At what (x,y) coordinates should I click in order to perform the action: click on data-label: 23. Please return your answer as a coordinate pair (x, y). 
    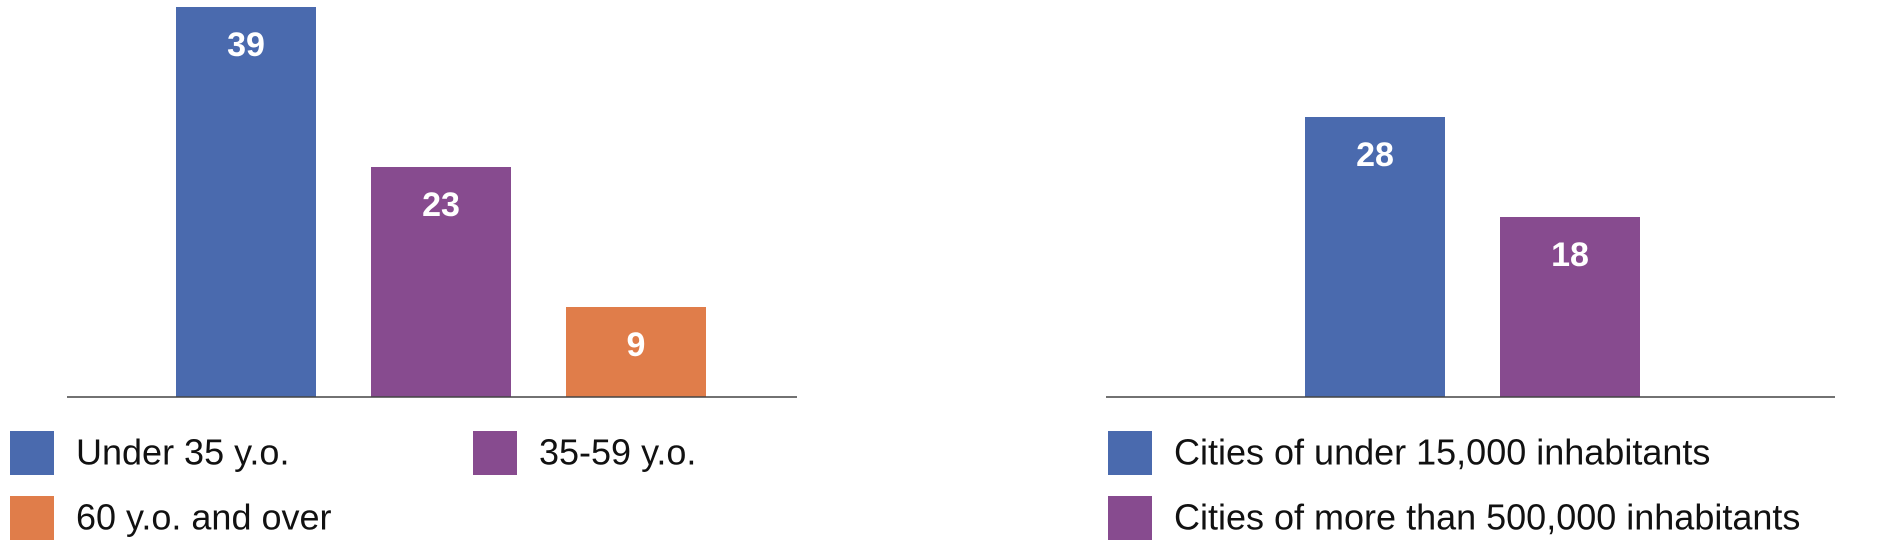
    Looking at the image, I should click on (441, 205).